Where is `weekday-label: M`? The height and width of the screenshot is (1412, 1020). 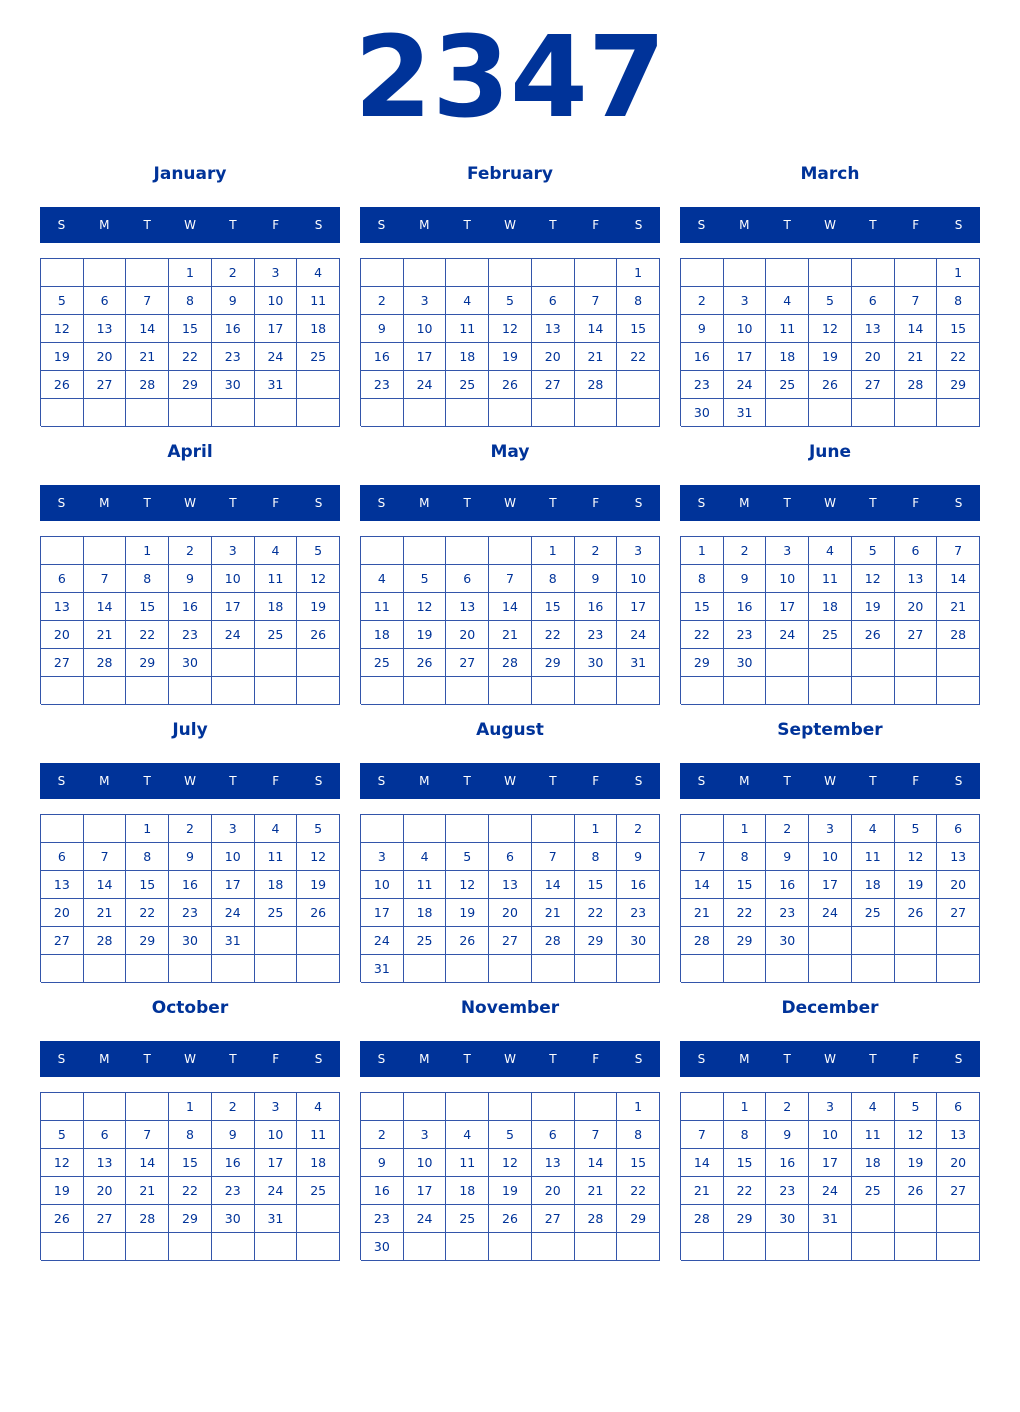 weekday-label: M is located at coordinates (104, 781).